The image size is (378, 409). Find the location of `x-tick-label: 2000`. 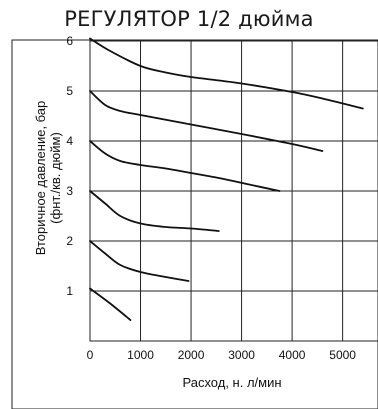

x-tick-label: 2000 is located at coordinates (191, 355).